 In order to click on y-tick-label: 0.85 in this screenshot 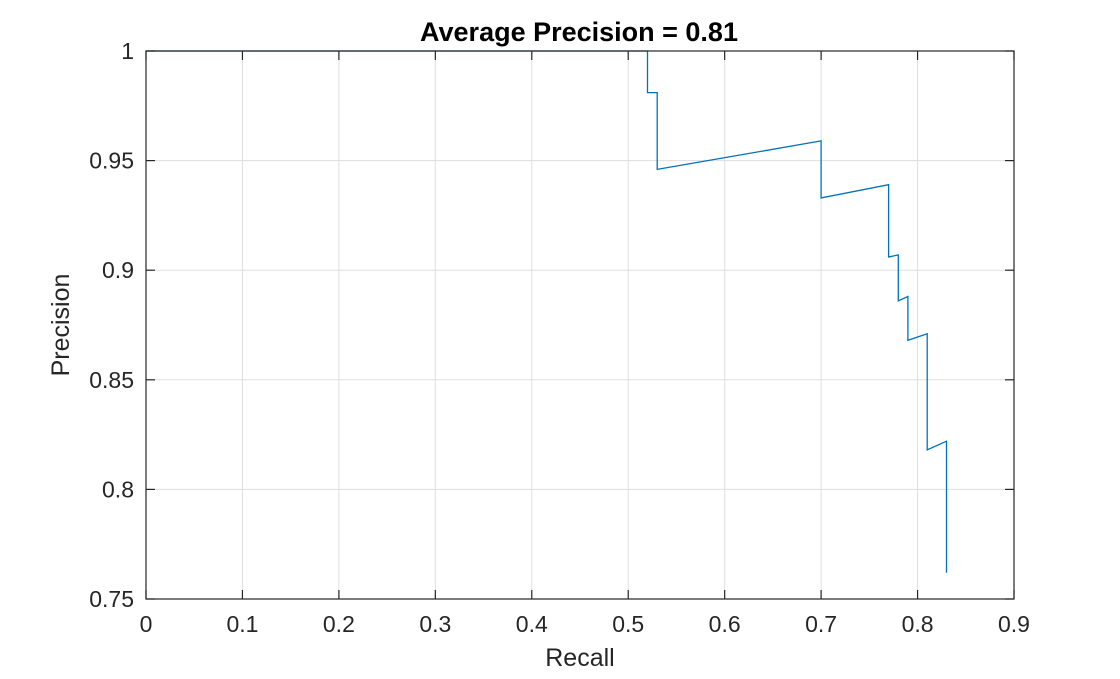, I will do `click(111, 380)`.